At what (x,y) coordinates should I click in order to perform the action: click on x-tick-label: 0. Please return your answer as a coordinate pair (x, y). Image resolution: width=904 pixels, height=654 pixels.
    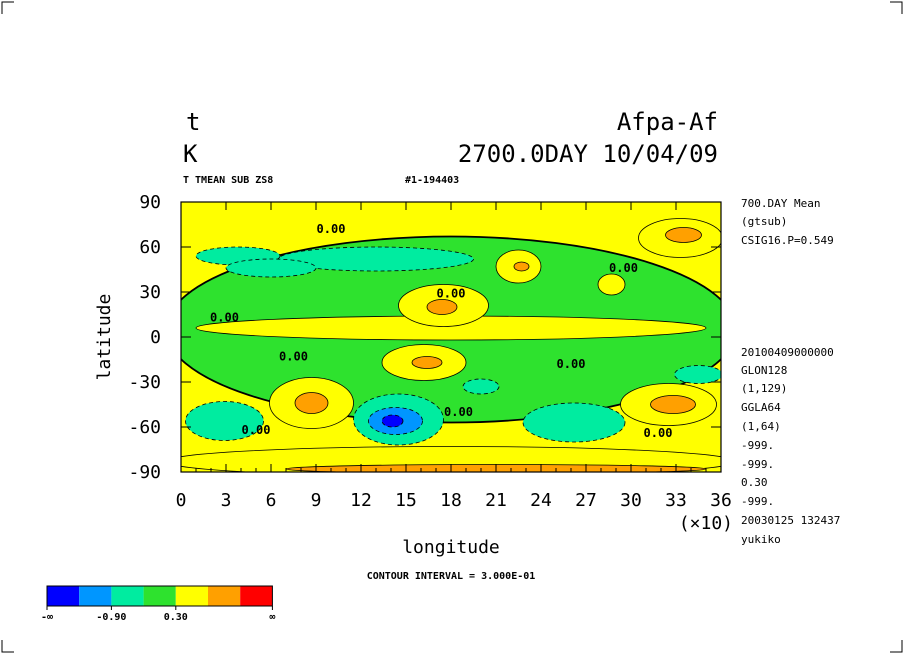
    Looking at the image, I should click on (181, 500).